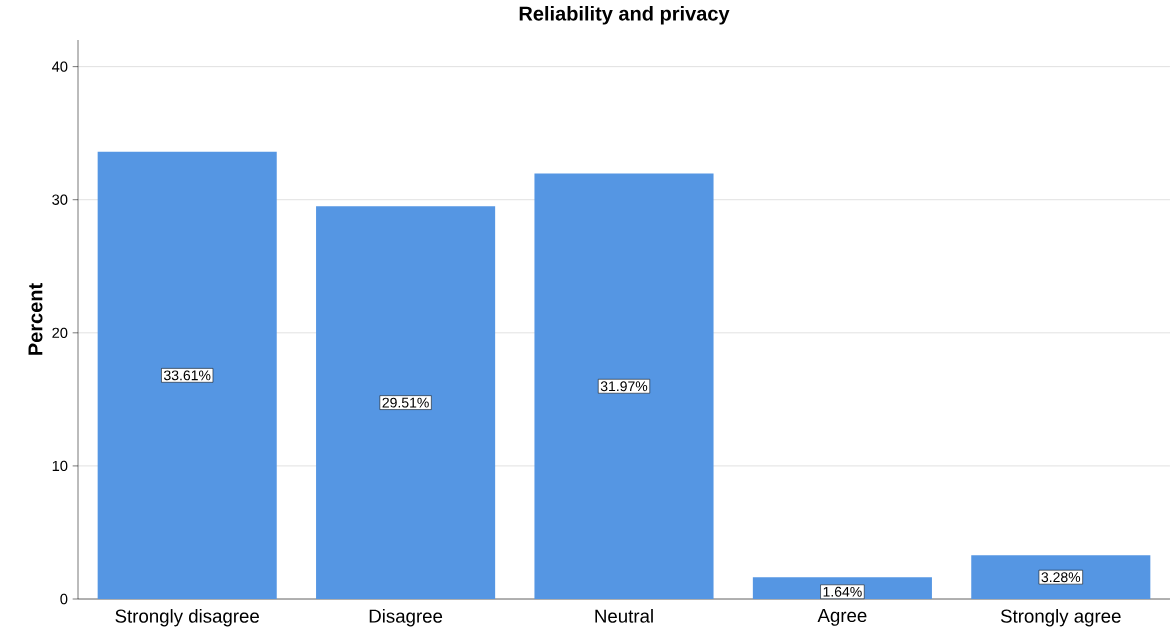  Describe the element at coordinates (60, 199) in the screenshot. I see `y-tick-label: 30` at that location.